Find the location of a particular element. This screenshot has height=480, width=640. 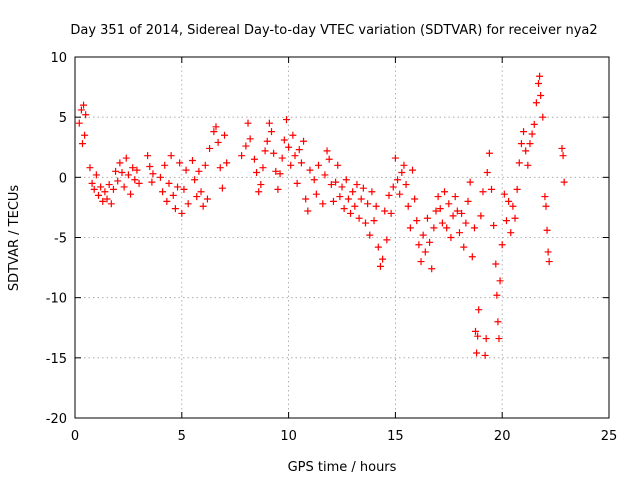

y-axis-label: SDTVAR / TECUs is located at coordinates (14, 238).